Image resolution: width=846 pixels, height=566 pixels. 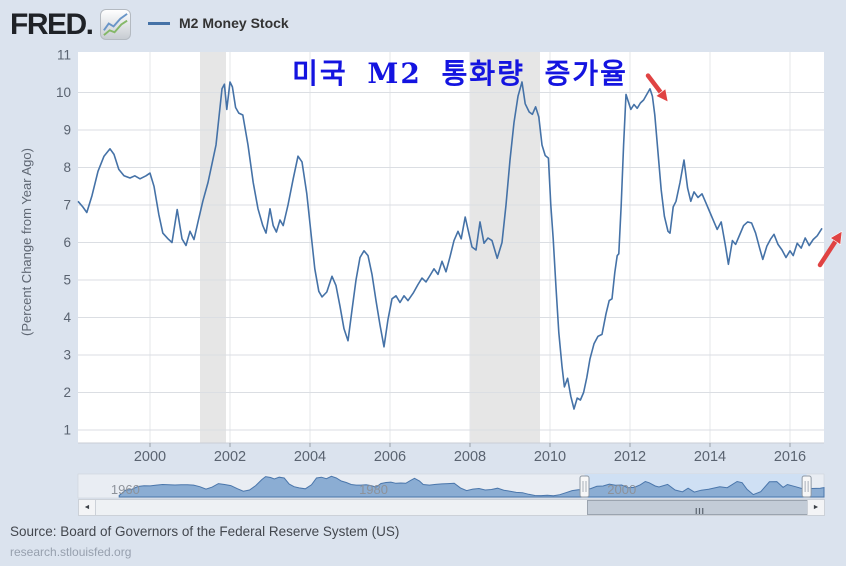 I want to click on y-tick-label: 11, so click(x=64, y=55).